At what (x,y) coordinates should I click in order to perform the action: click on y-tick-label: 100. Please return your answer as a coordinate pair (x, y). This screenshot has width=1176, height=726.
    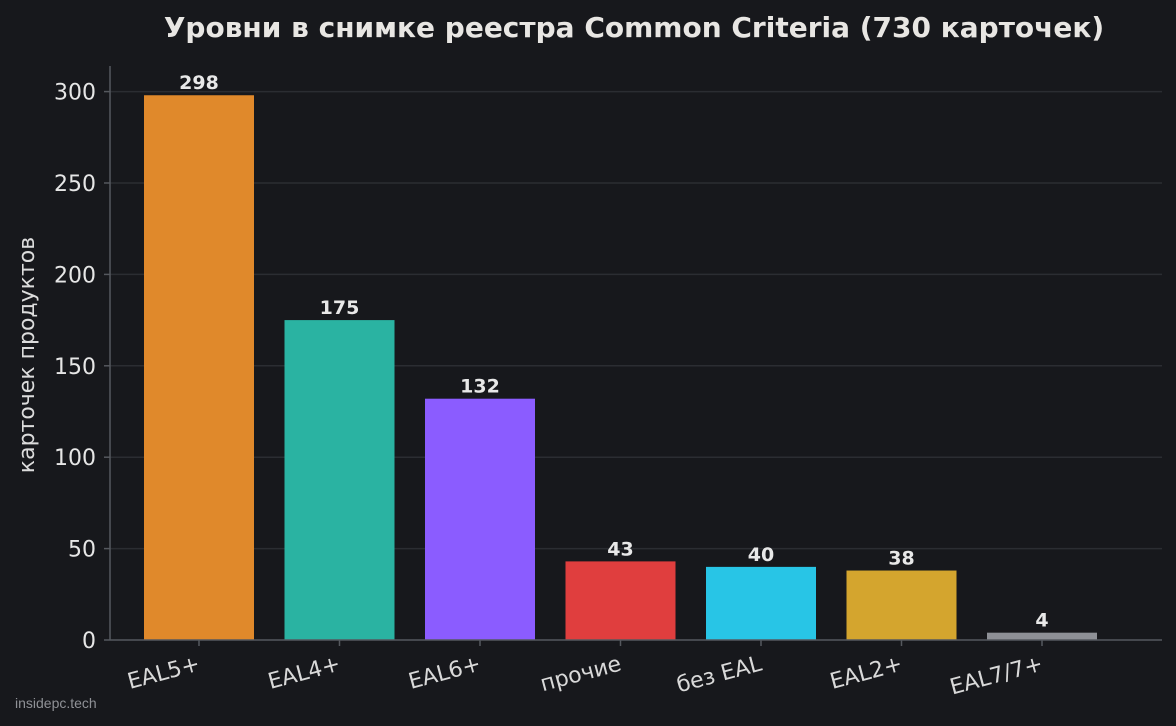
    Looking at the image, I should click on (75, 458).